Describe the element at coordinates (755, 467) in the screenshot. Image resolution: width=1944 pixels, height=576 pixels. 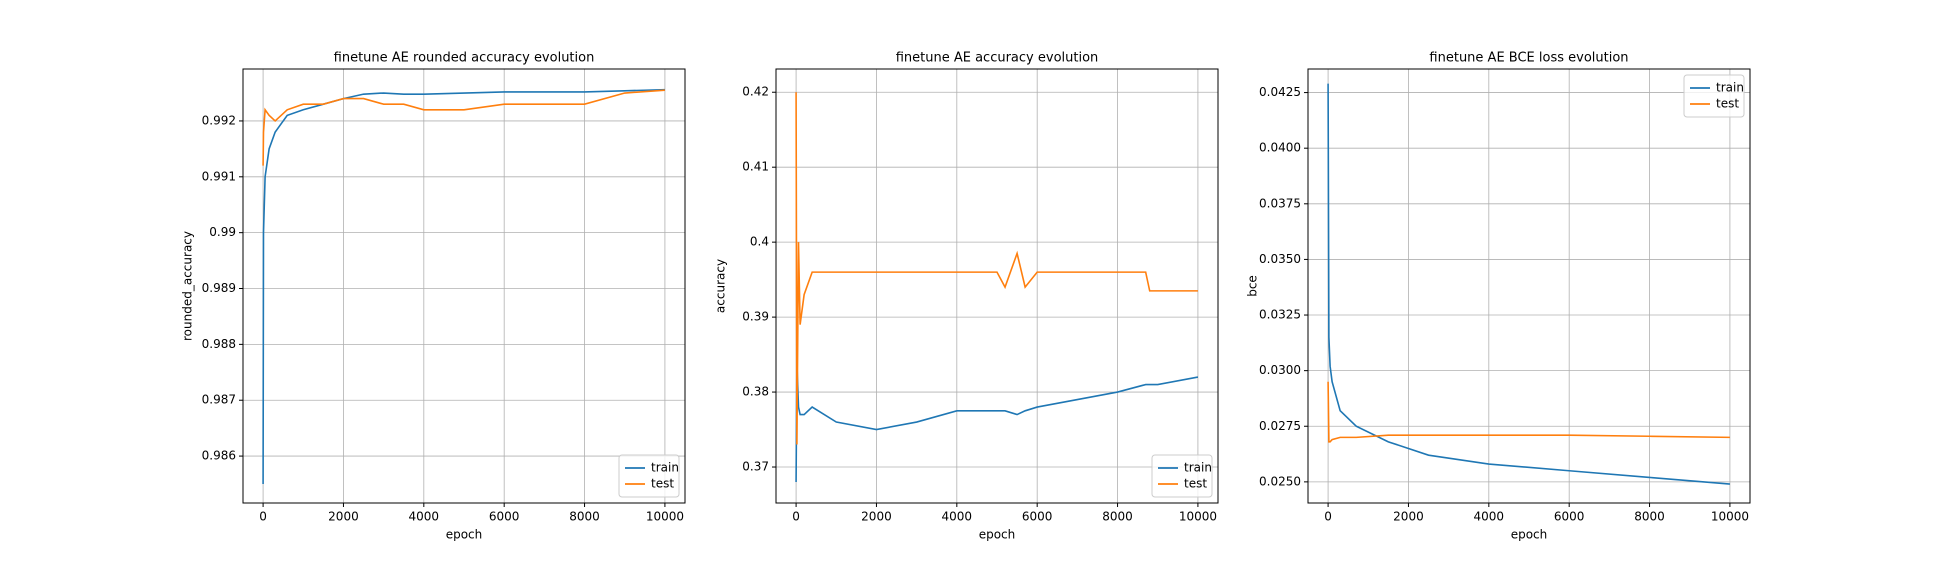
I see `y-tick-label: 0.37` at that location.